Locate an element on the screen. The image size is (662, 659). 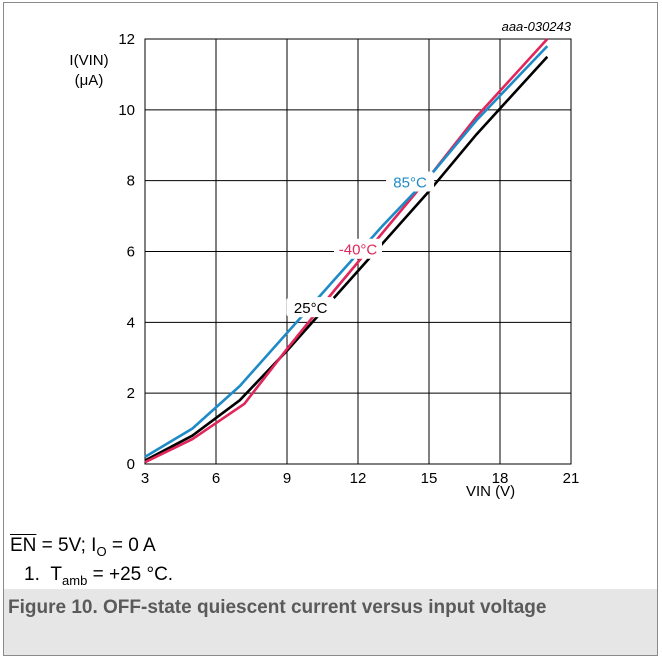
x-tick-label: 18 is located at coordinates (500, 478).